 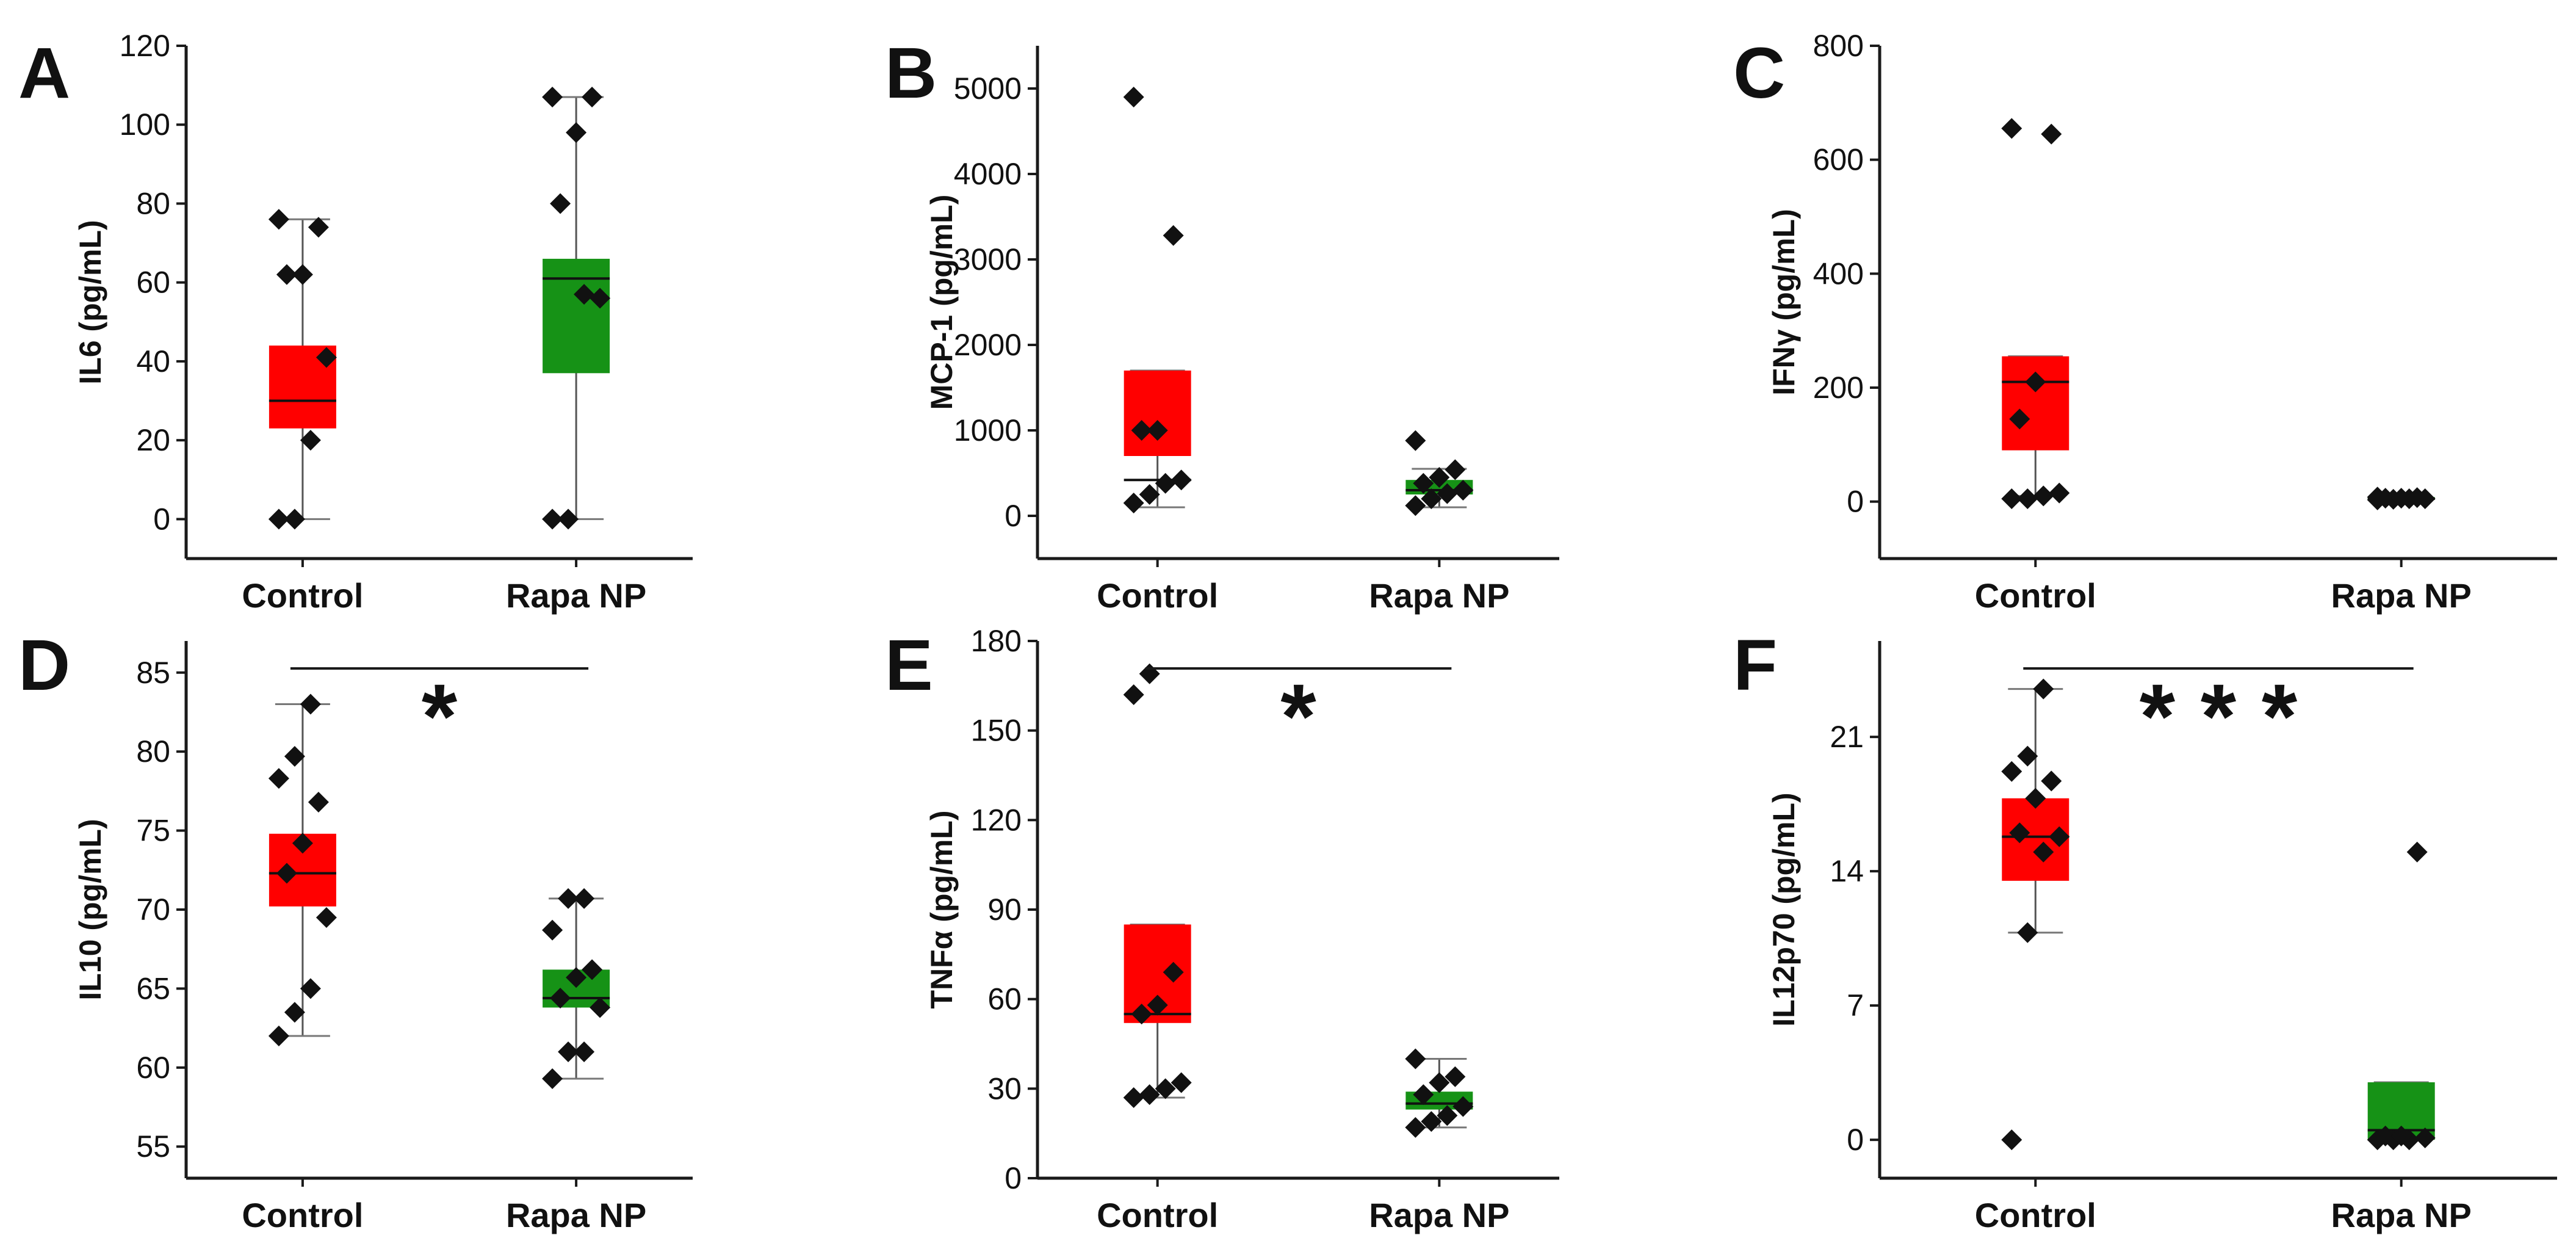 What do you see at coordinates (153, 909) in the screenshot?
I see `y-tick-label: 70` at bounding box center [153, 909].